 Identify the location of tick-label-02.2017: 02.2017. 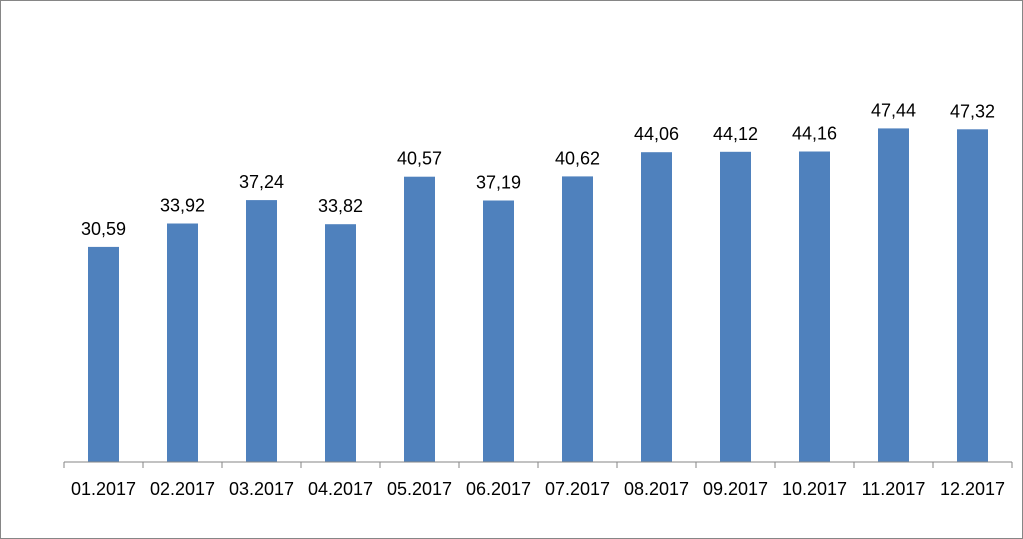
(182, 489).